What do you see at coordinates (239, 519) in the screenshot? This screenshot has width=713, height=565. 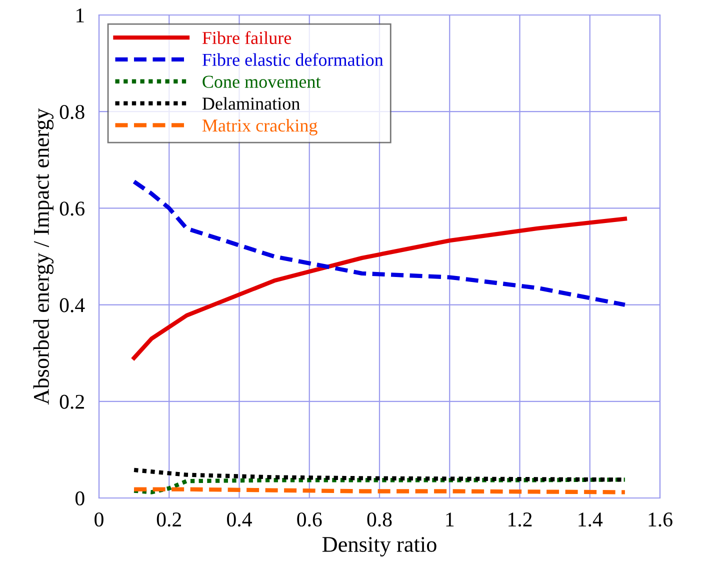 I see `x-tick-label: 0.4` at bounding box center [239, 519].